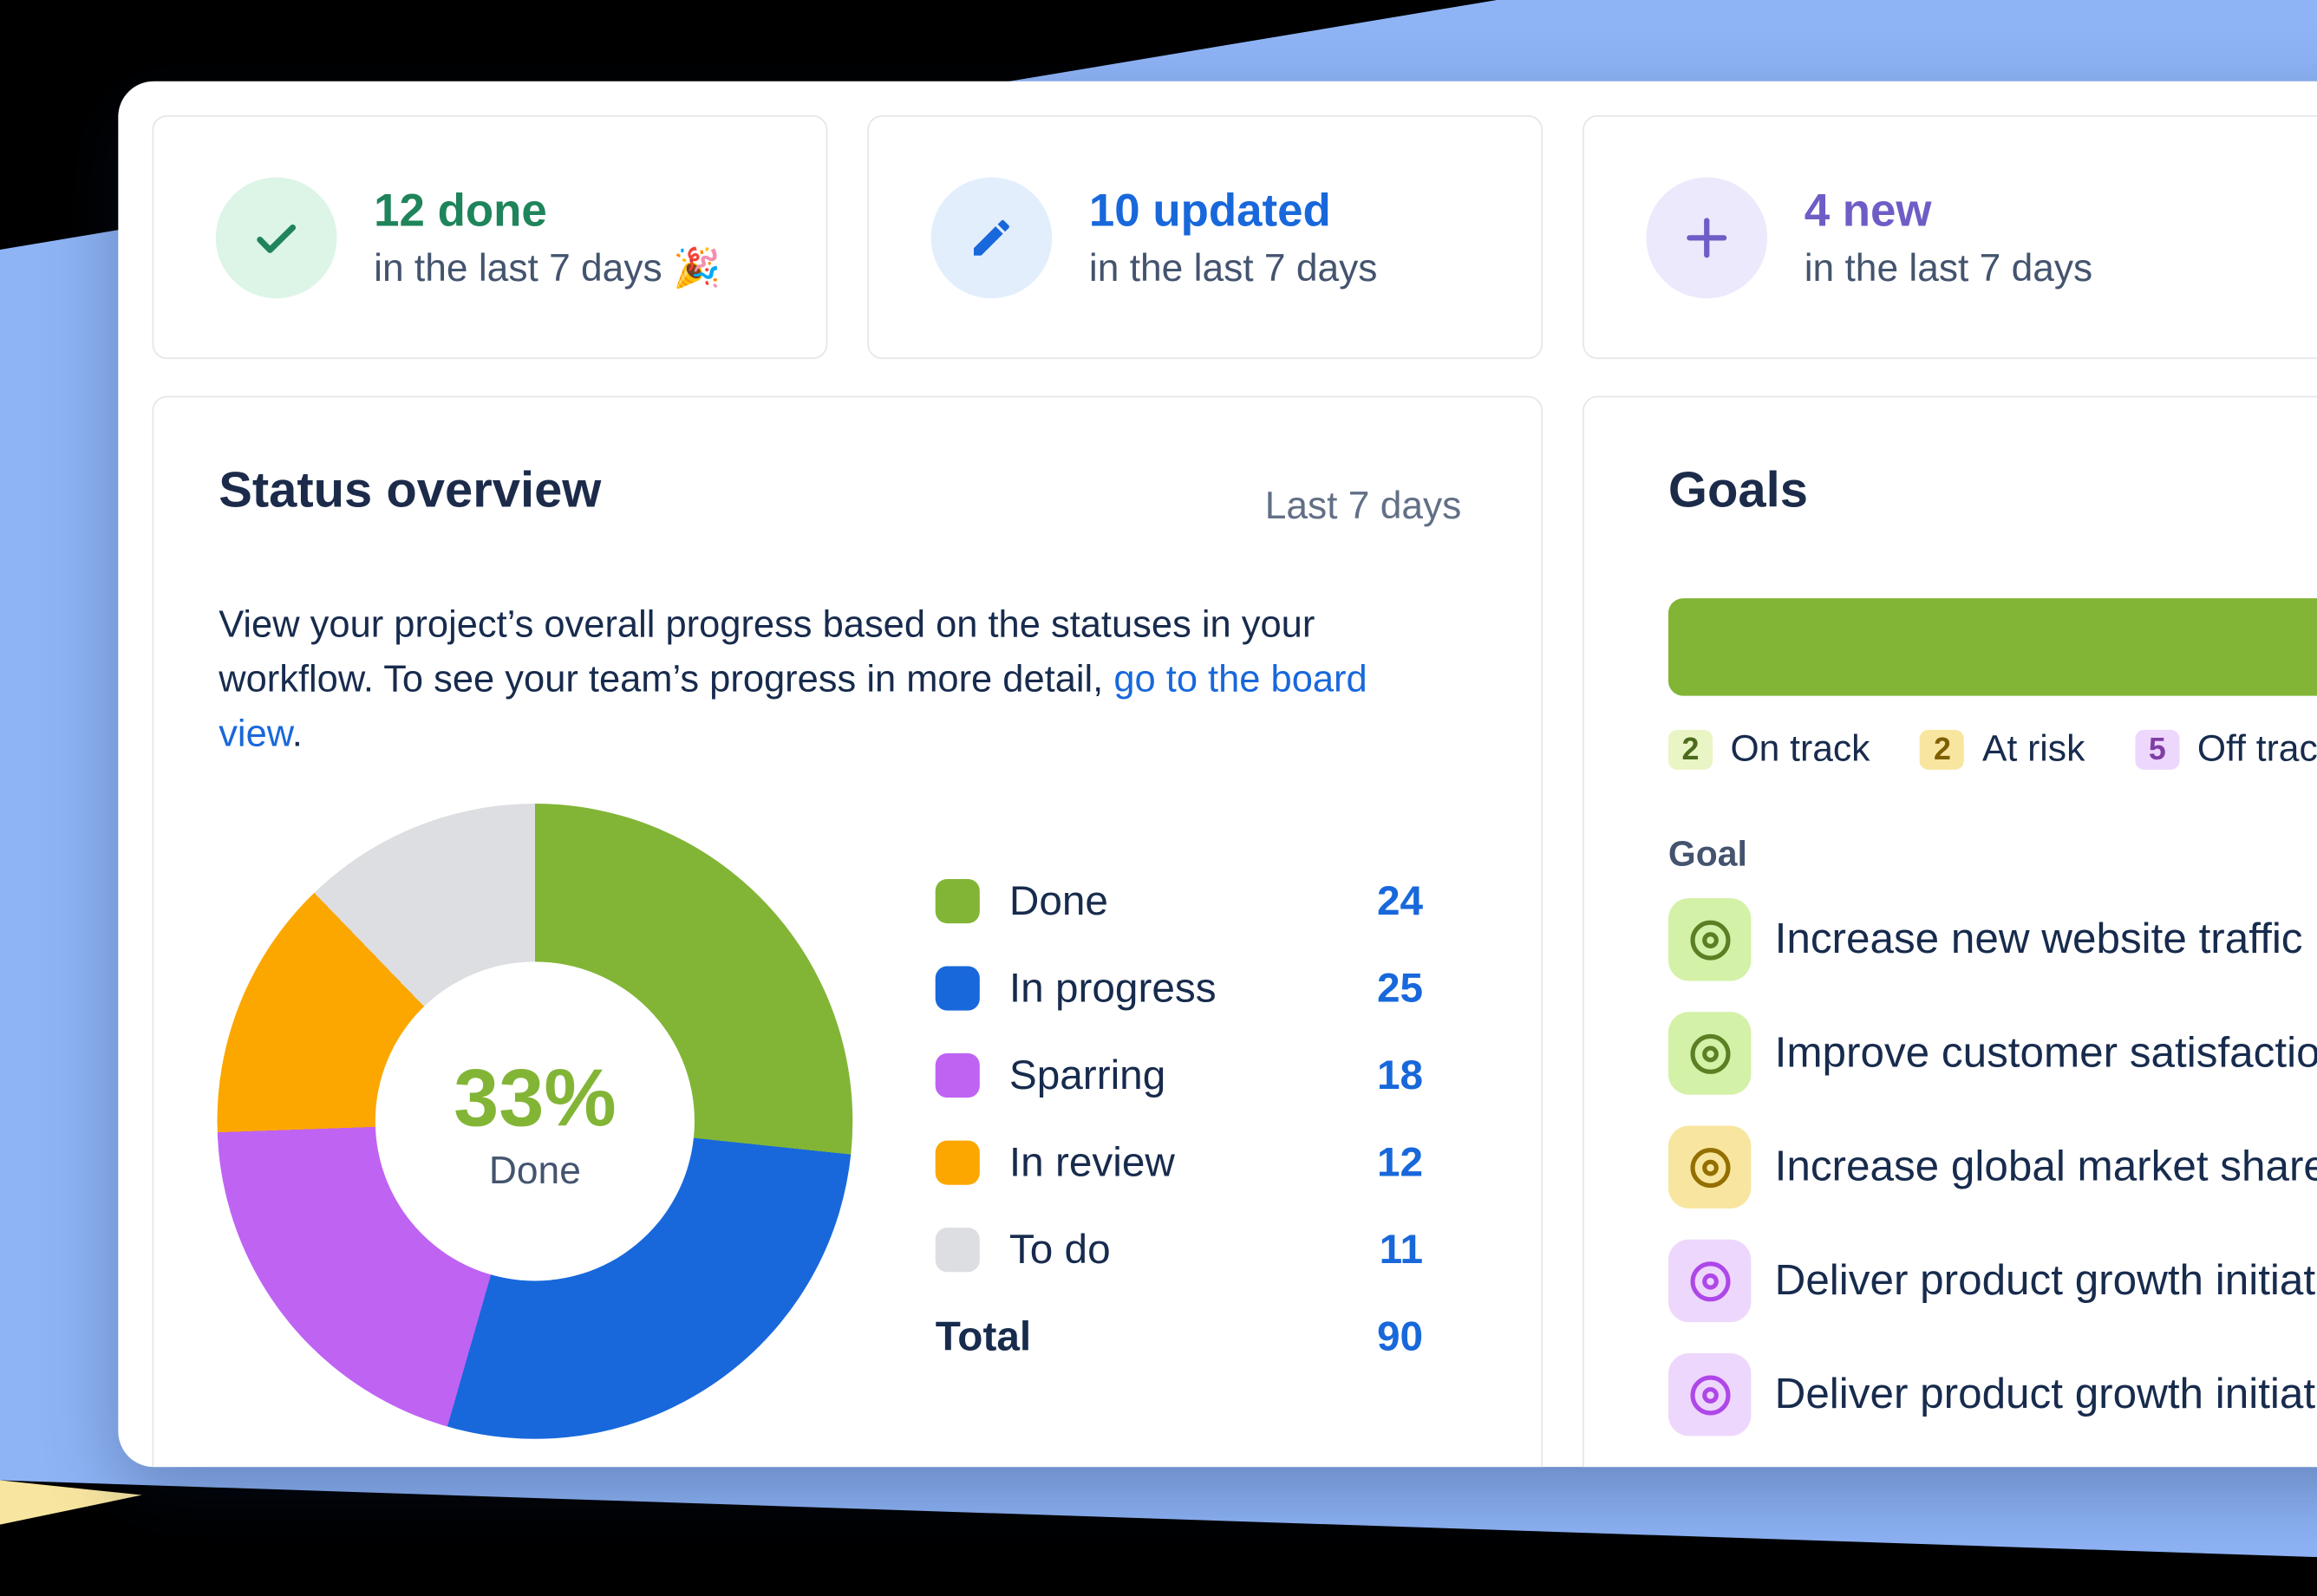 This screenshot has width=2317, height=1596. What do you see at coordinates (1058, 900) in the screenshot?
I see `legend-label: Done` at bounding box center [1058, 900].